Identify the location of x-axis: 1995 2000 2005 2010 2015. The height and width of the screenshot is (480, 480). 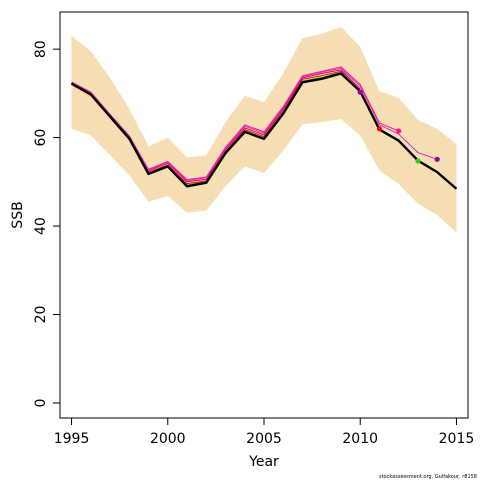
(264, 432).